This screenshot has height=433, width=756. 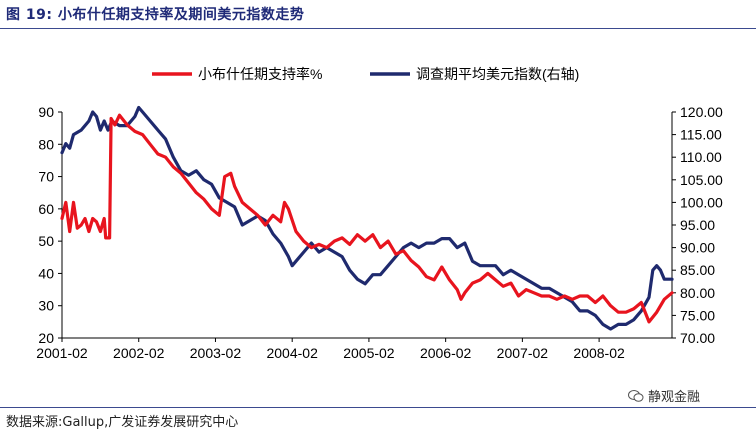 I want to click on watermark: 静观金融, so click(x=664, y=395).